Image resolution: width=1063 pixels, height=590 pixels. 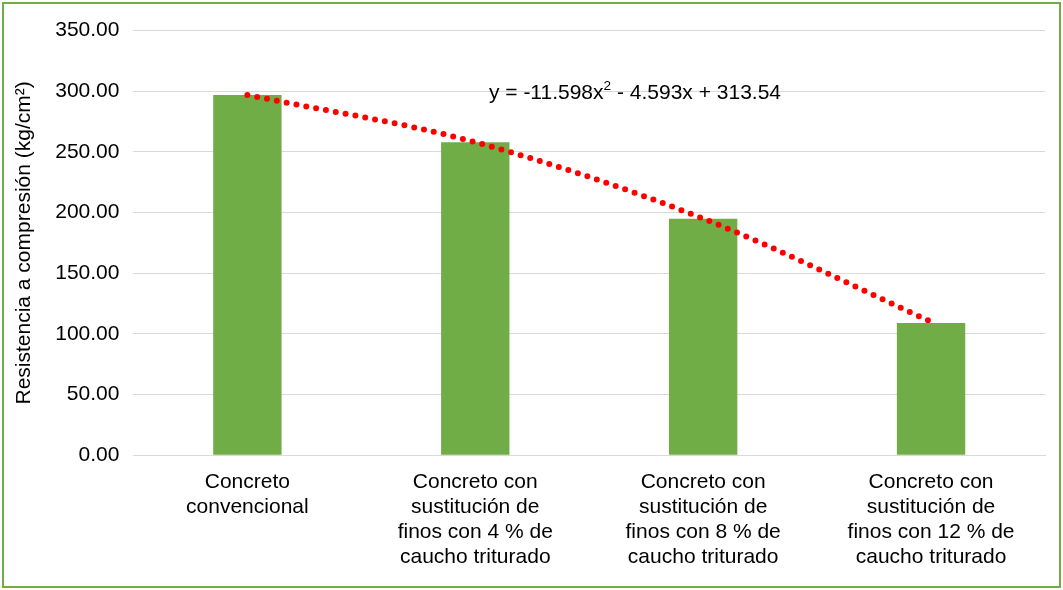 What do you see at coordinates (87, 332) in the screenshot?
I see `y-tick-label: 100.00` at bounding box center [87, 332].